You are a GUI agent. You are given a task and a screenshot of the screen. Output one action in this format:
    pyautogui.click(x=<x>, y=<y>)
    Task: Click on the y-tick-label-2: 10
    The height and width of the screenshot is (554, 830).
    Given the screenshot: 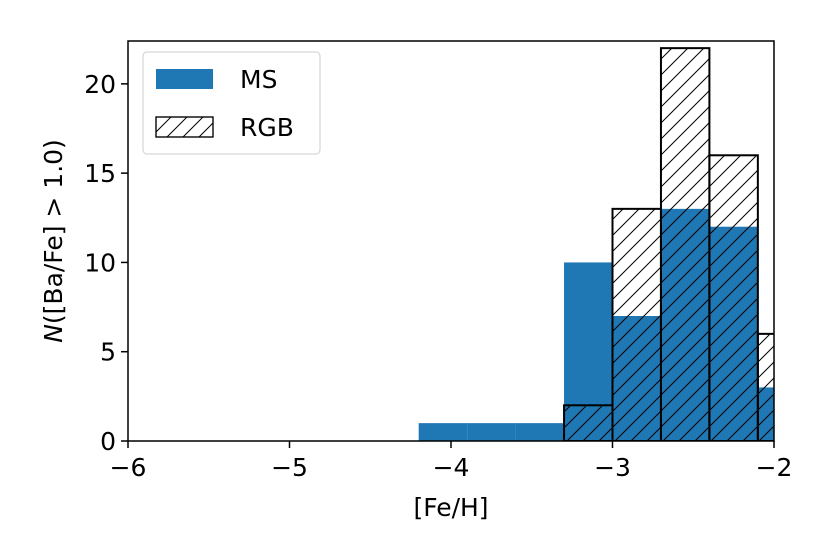 What is the action you would take?
    pyautogui.click(x=100, y=262)
    